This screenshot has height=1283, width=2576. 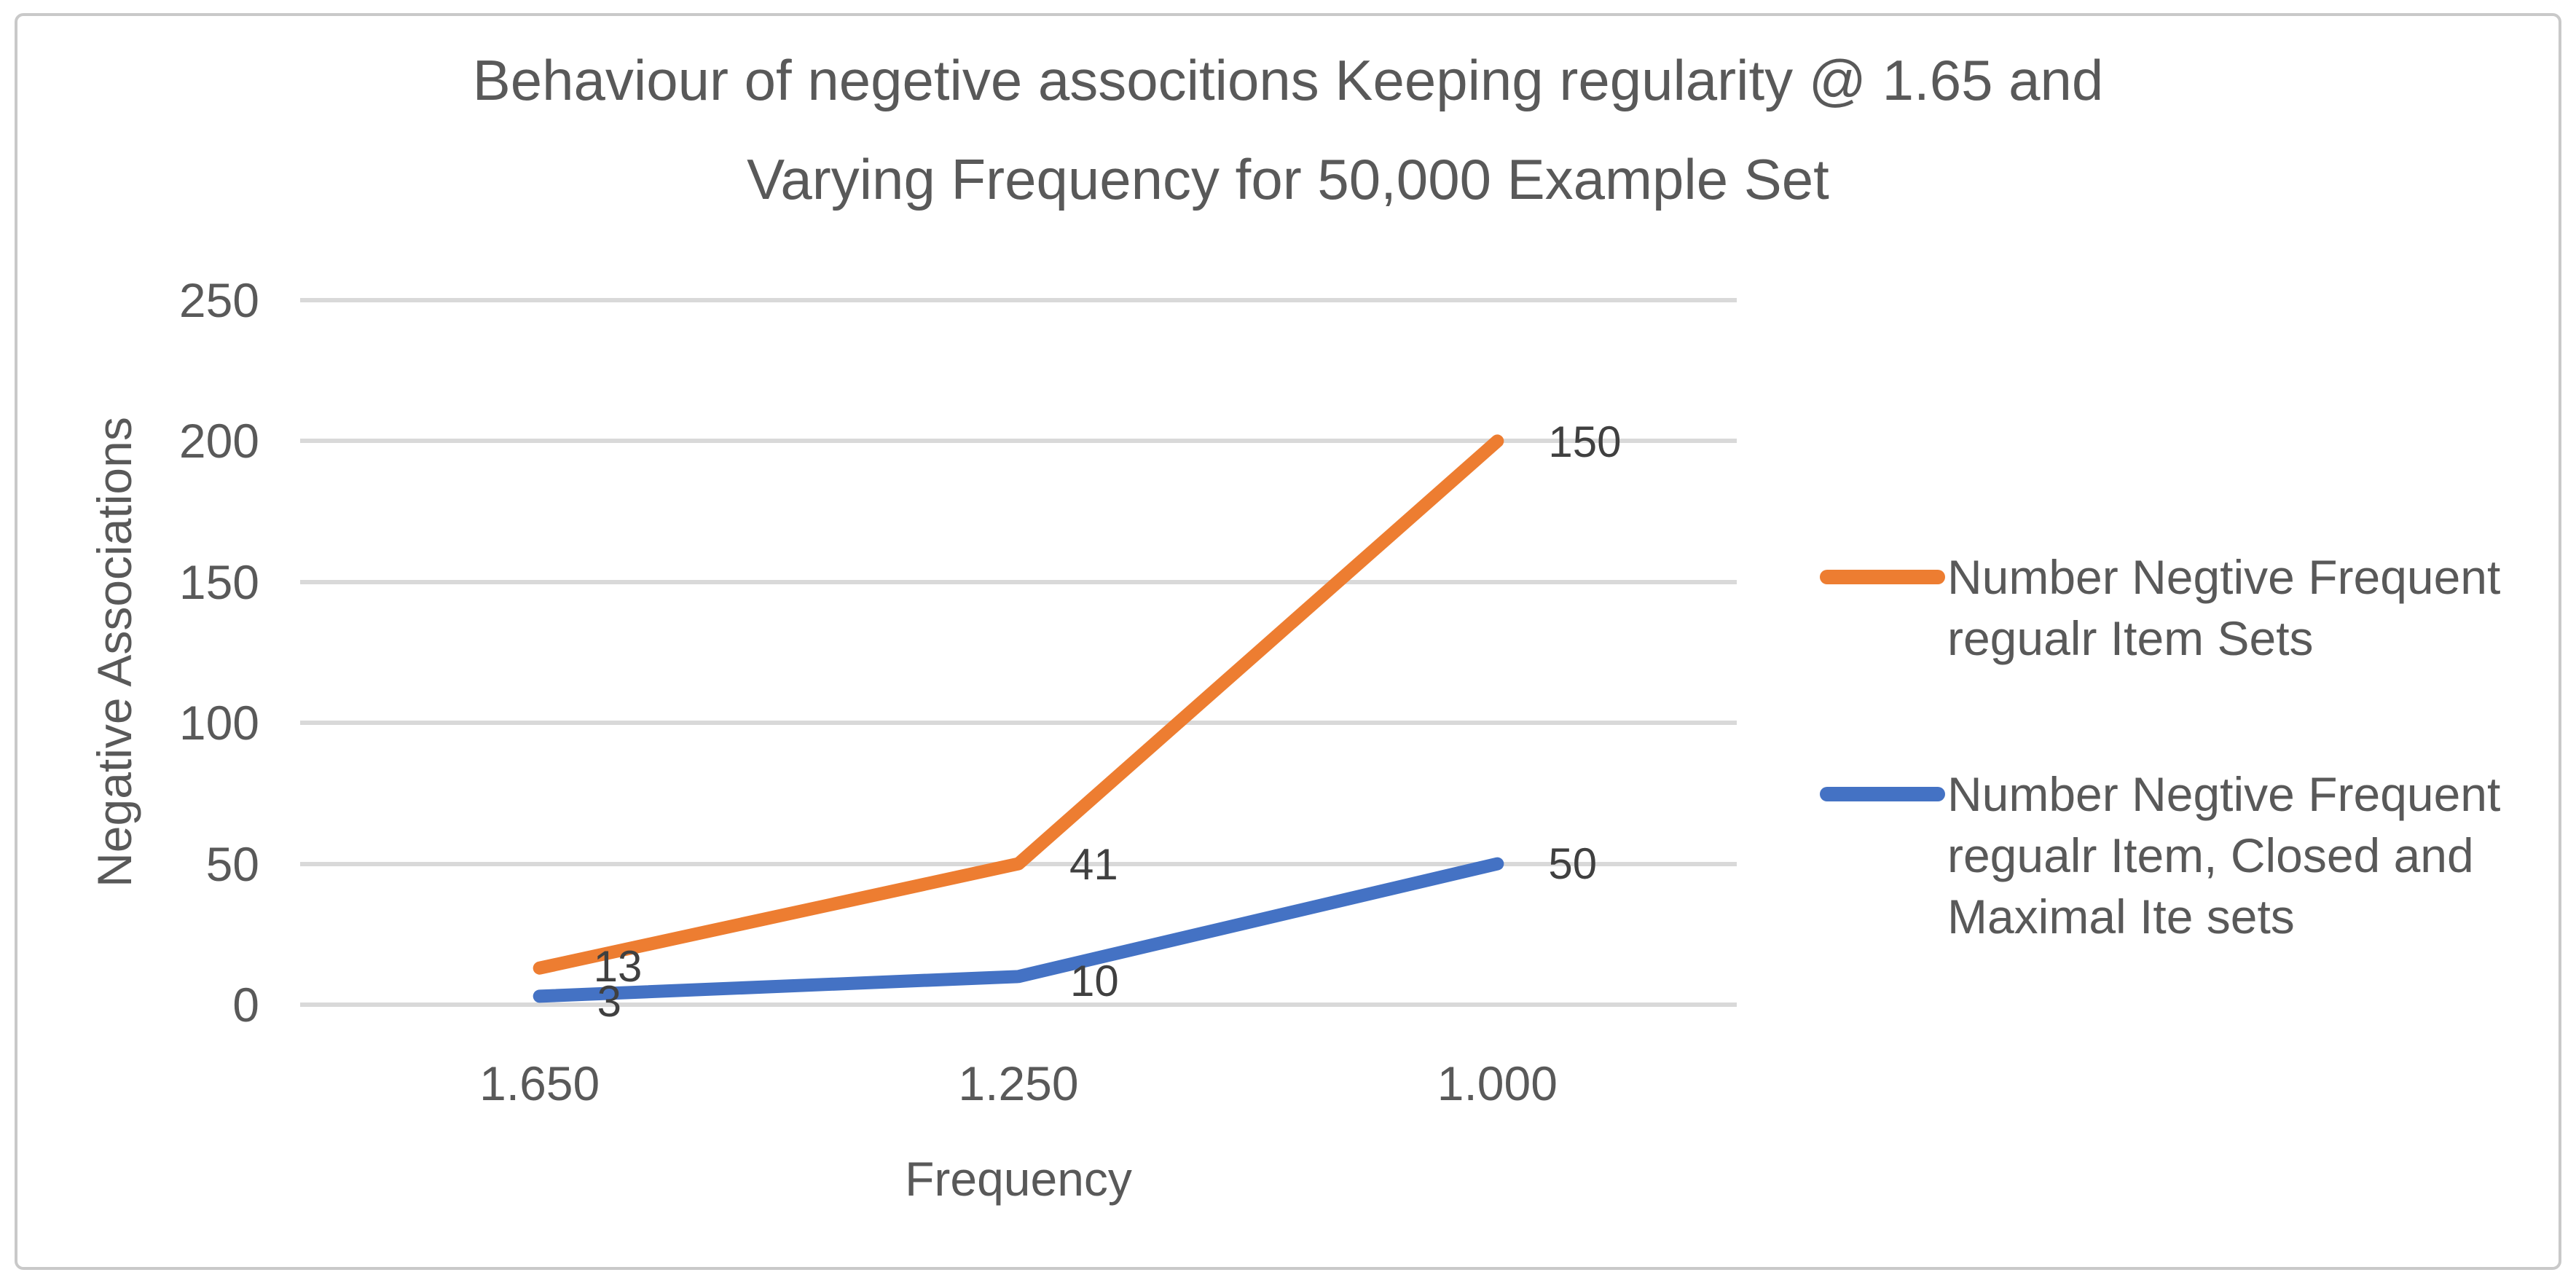 I want to click on y-tick-label-100: 100, so click(x=218, y=723).